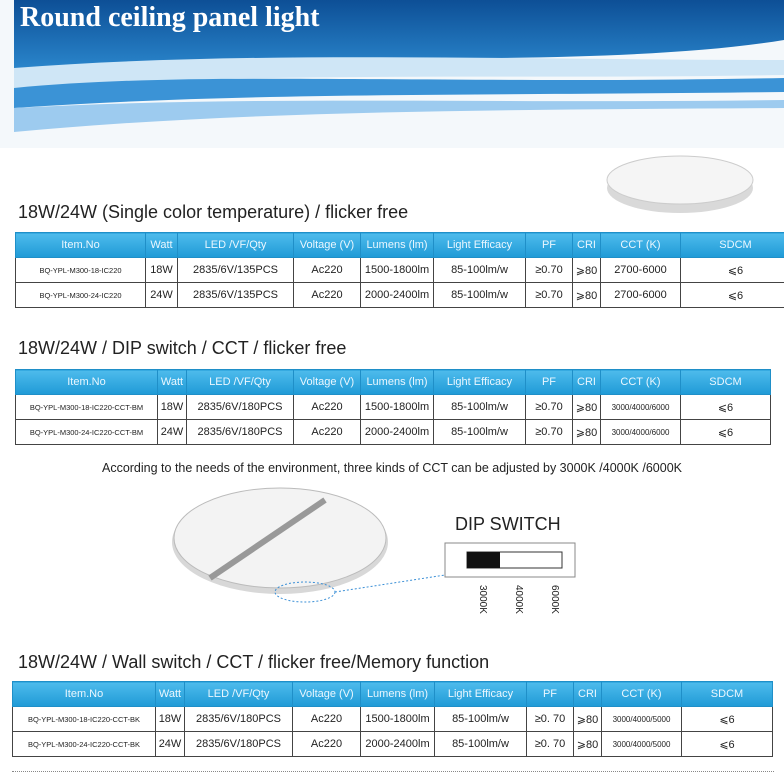  I want to click on product-photo, so click(680, 184).